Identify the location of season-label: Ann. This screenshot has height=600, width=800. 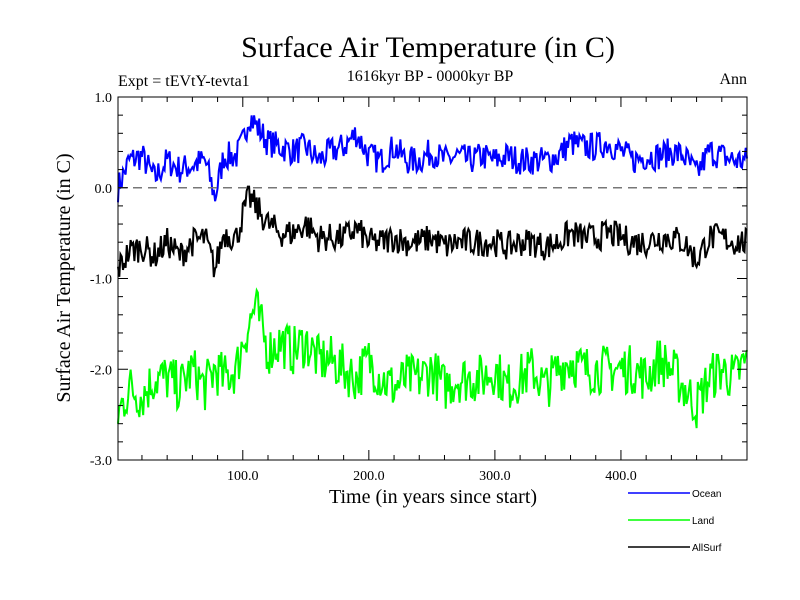
(733, 79).